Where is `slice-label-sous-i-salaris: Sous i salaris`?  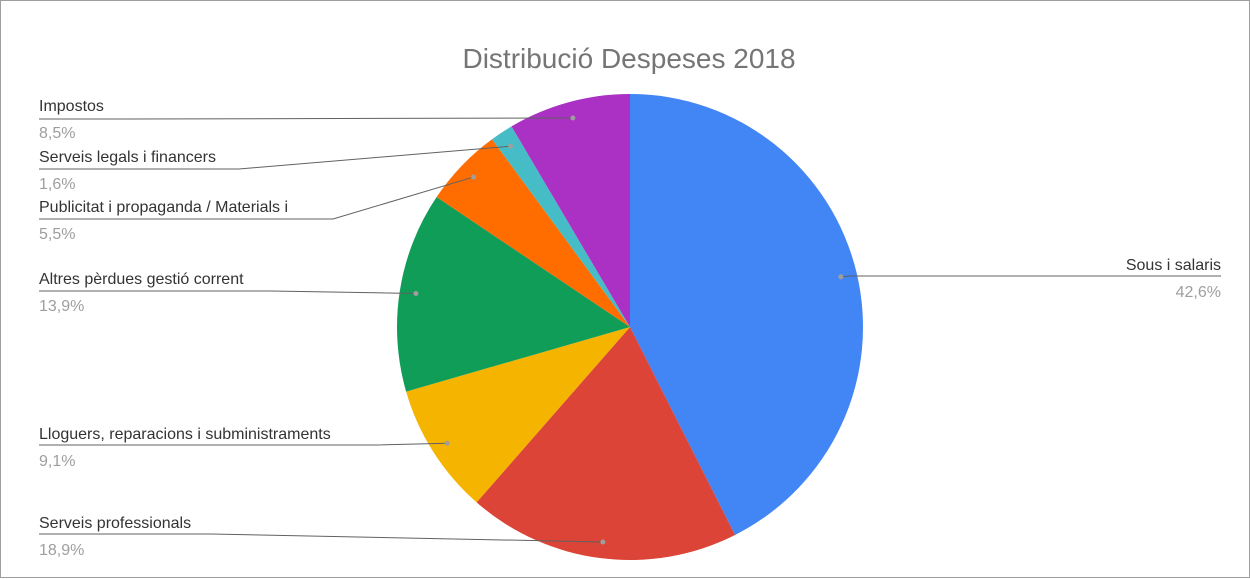
slice-label-sous-i-salaris: Sous i salaris is located at coordinates (1173, 265).